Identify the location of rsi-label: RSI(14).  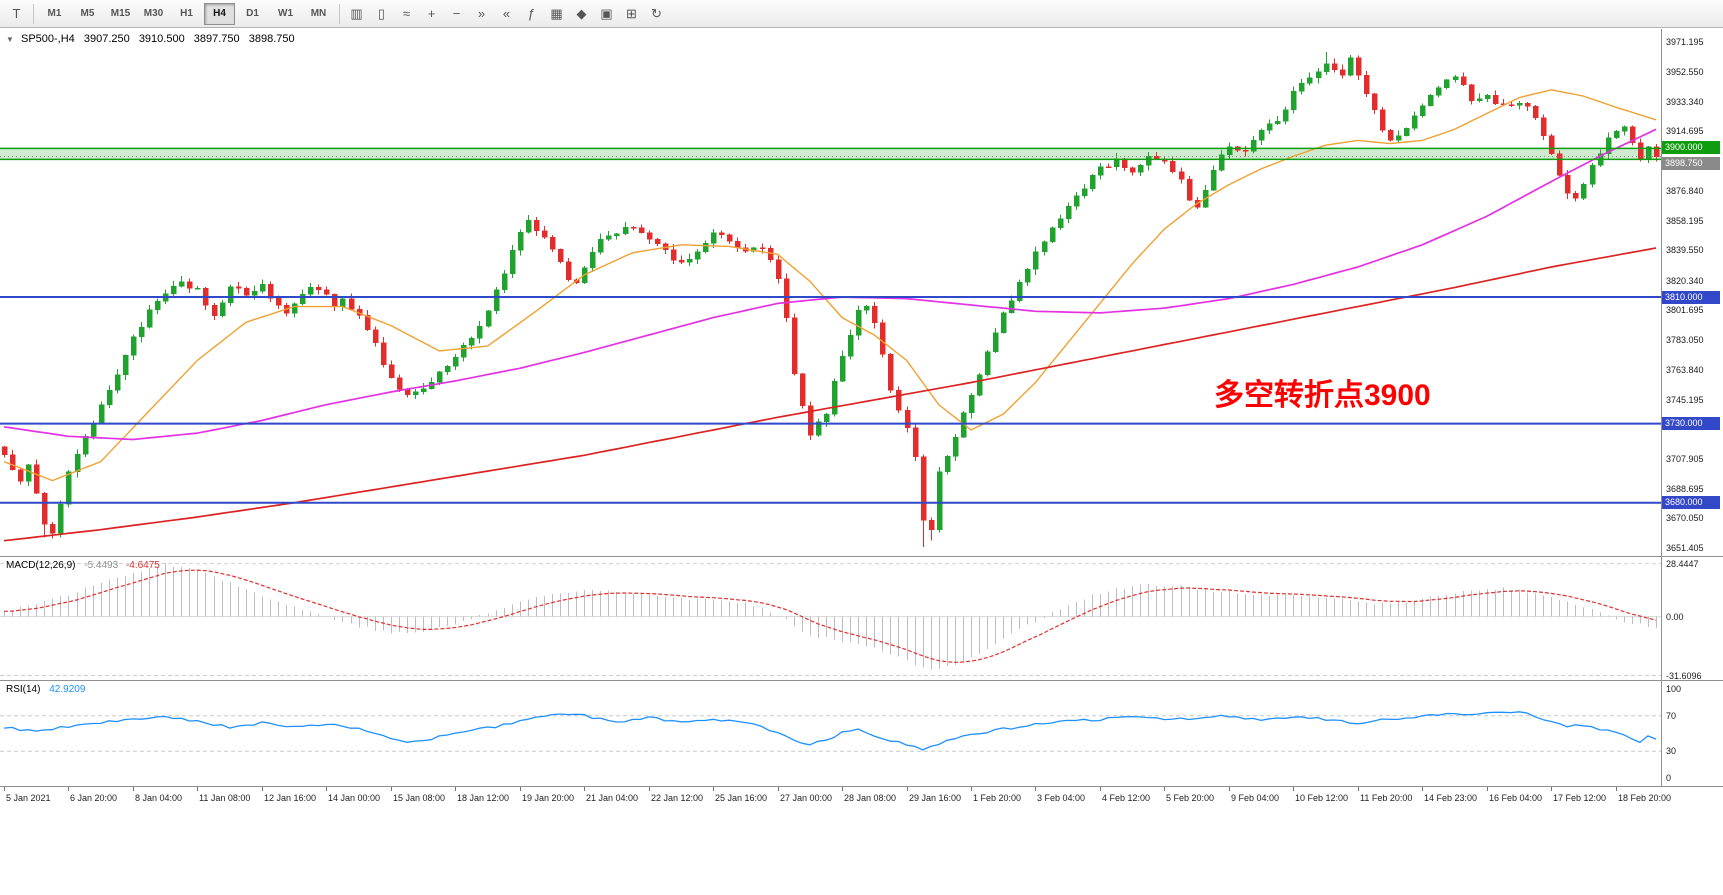
(23, 689).